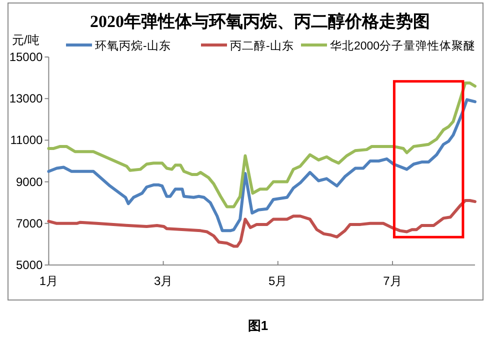  Describe the element at coordinates (27, 140) in the screenshot. I see `y-tick-label: 11000` at that location.